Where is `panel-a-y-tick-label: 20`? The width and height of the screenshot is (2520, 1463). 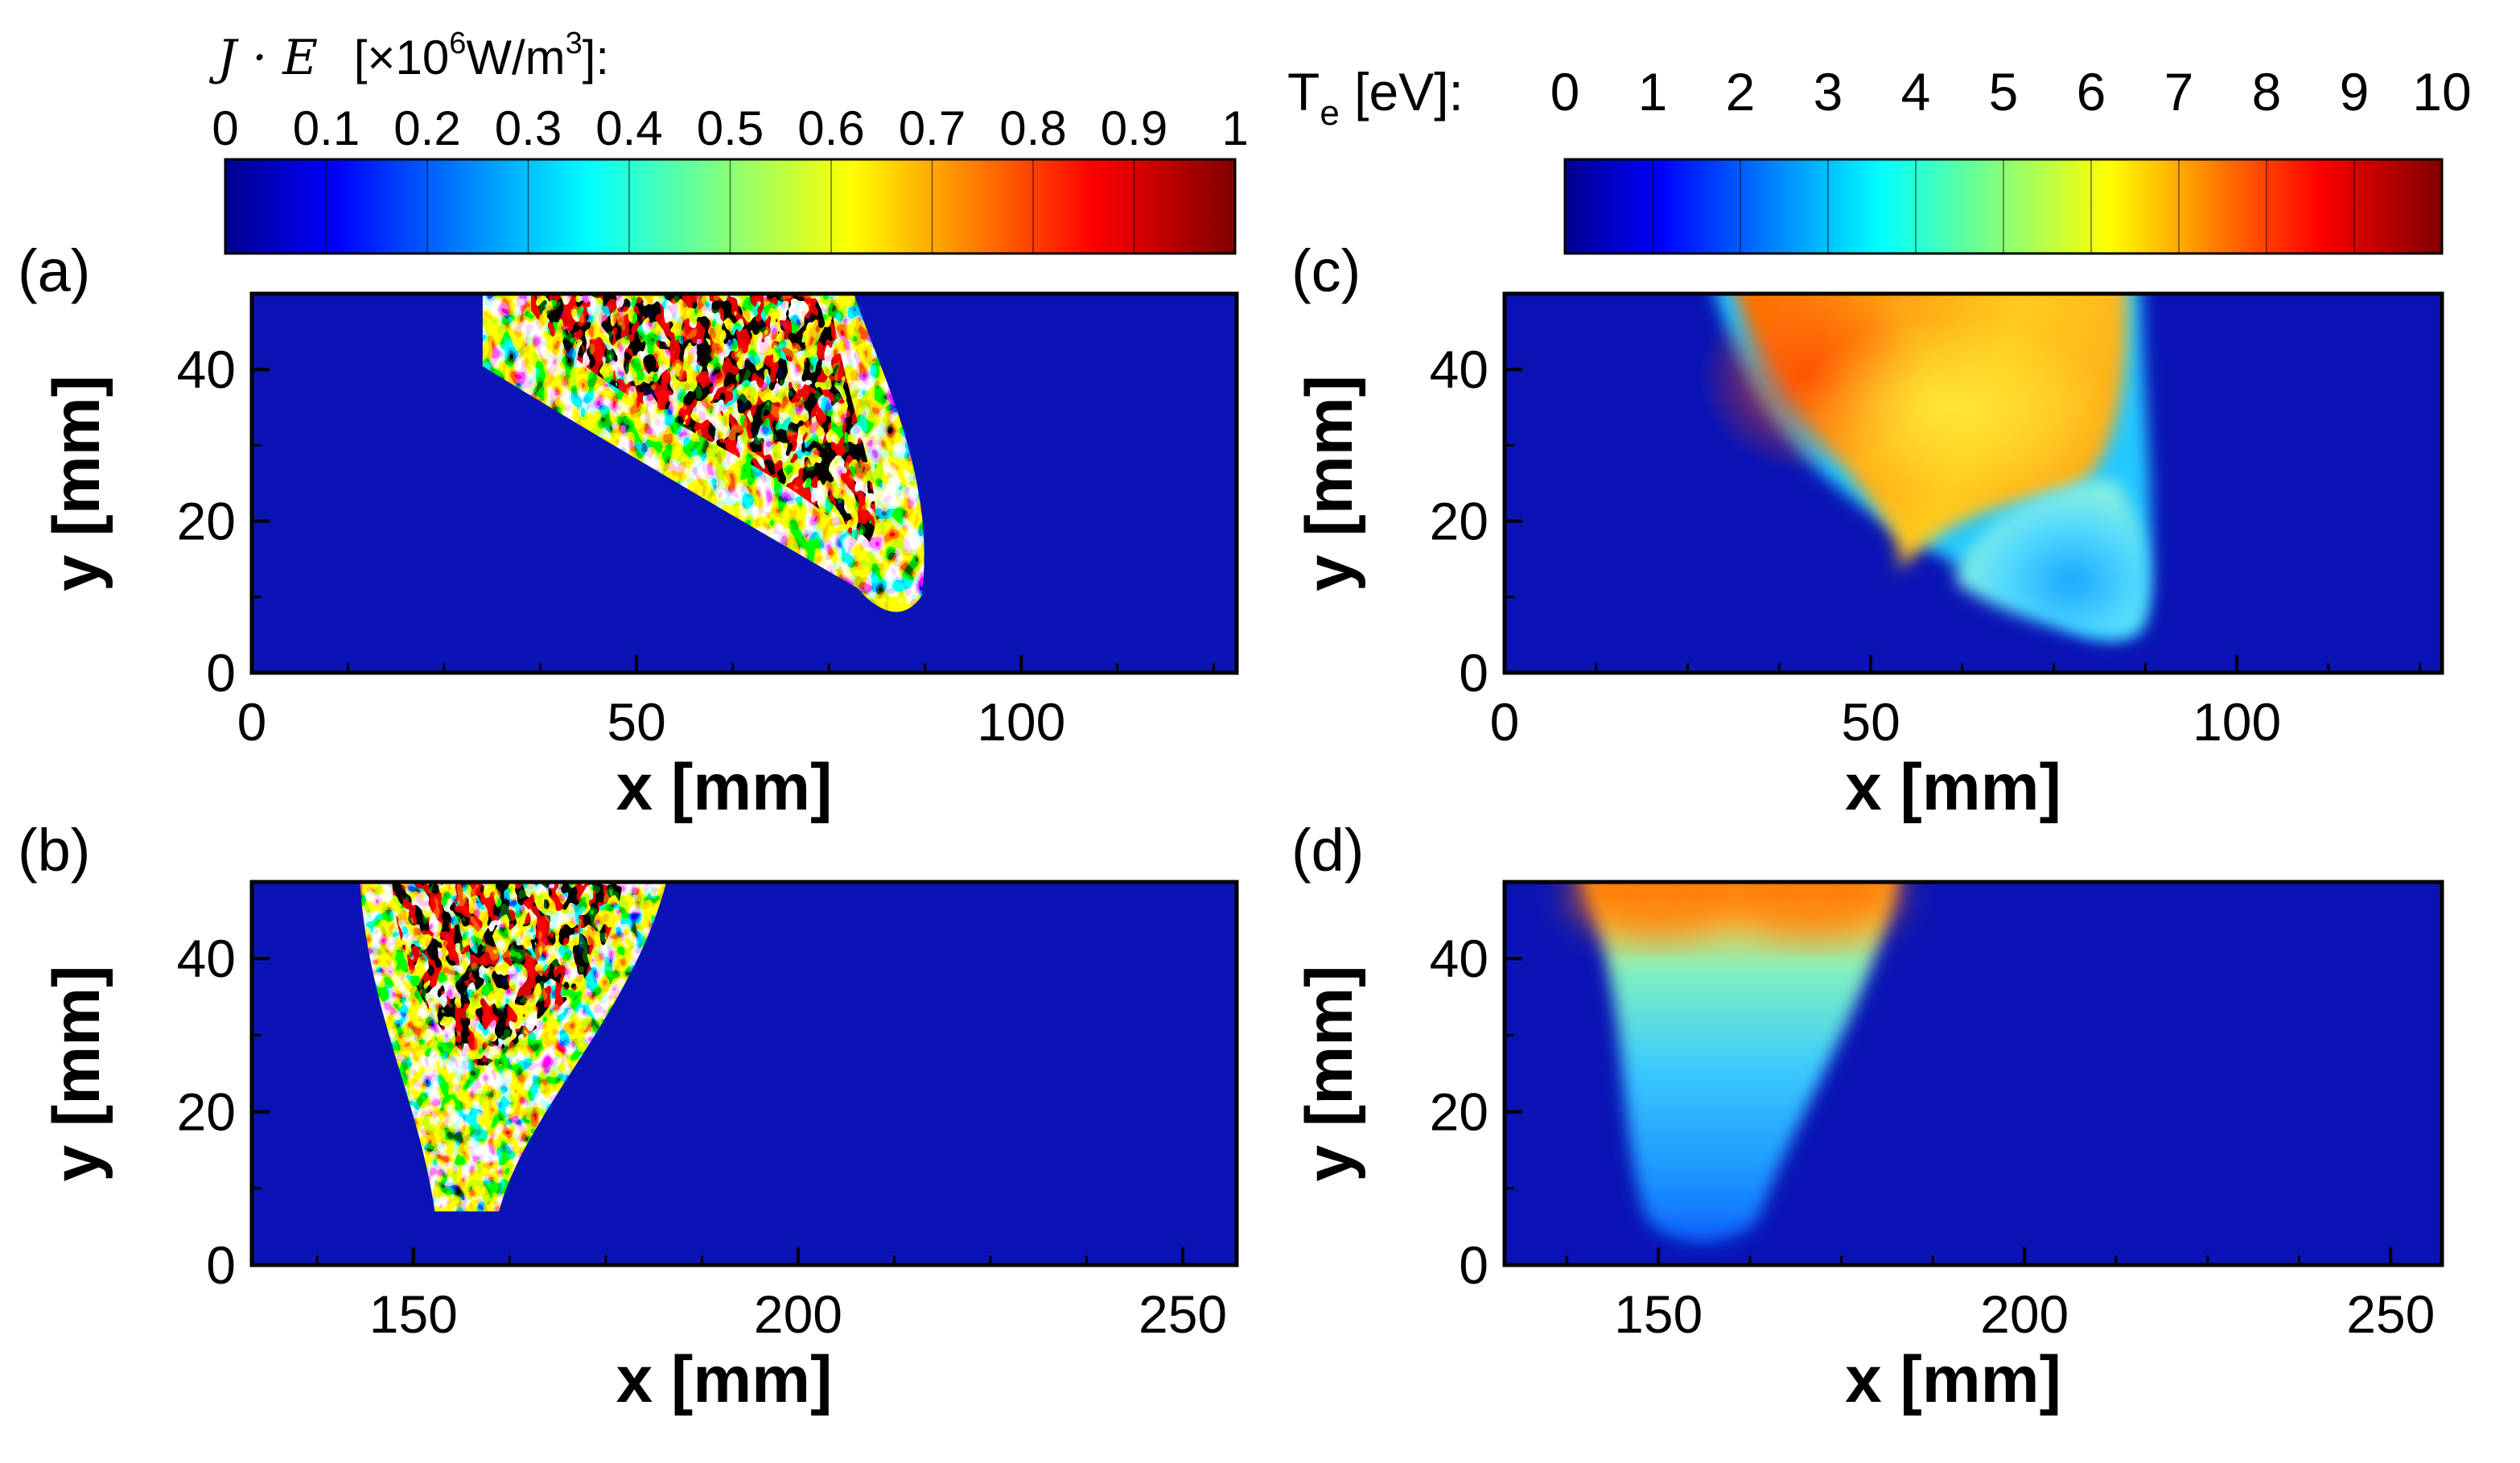 panel-a-y-tick-label: 20 is located at coordinates (206, 521).